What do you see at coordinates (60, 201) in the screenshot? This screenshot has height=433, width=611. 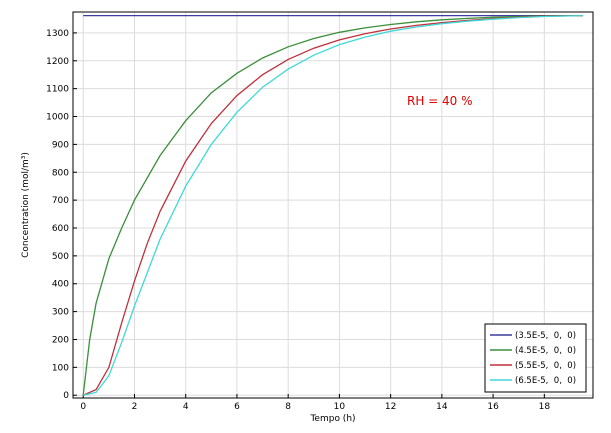 I see `y-tick-label: 700` at bounding box center [60, 201].